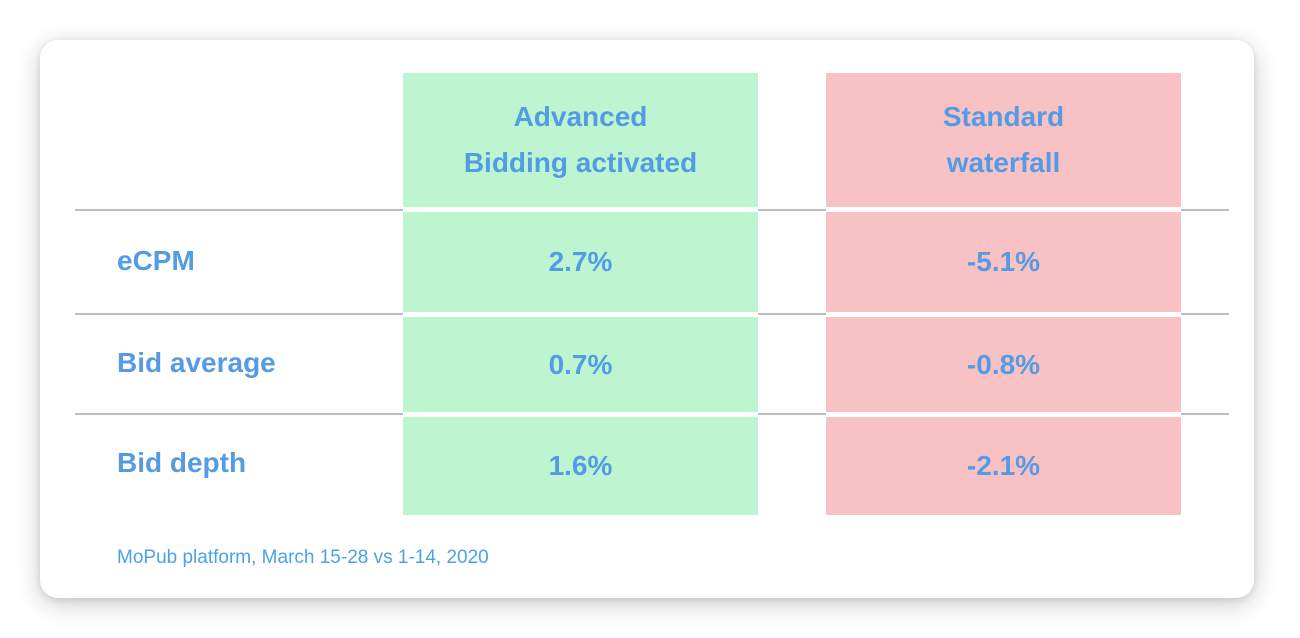 This screenshot has height=638, width=1300. I want to click on value-standard-bid-average: -0.8%, so click(1003, 364).